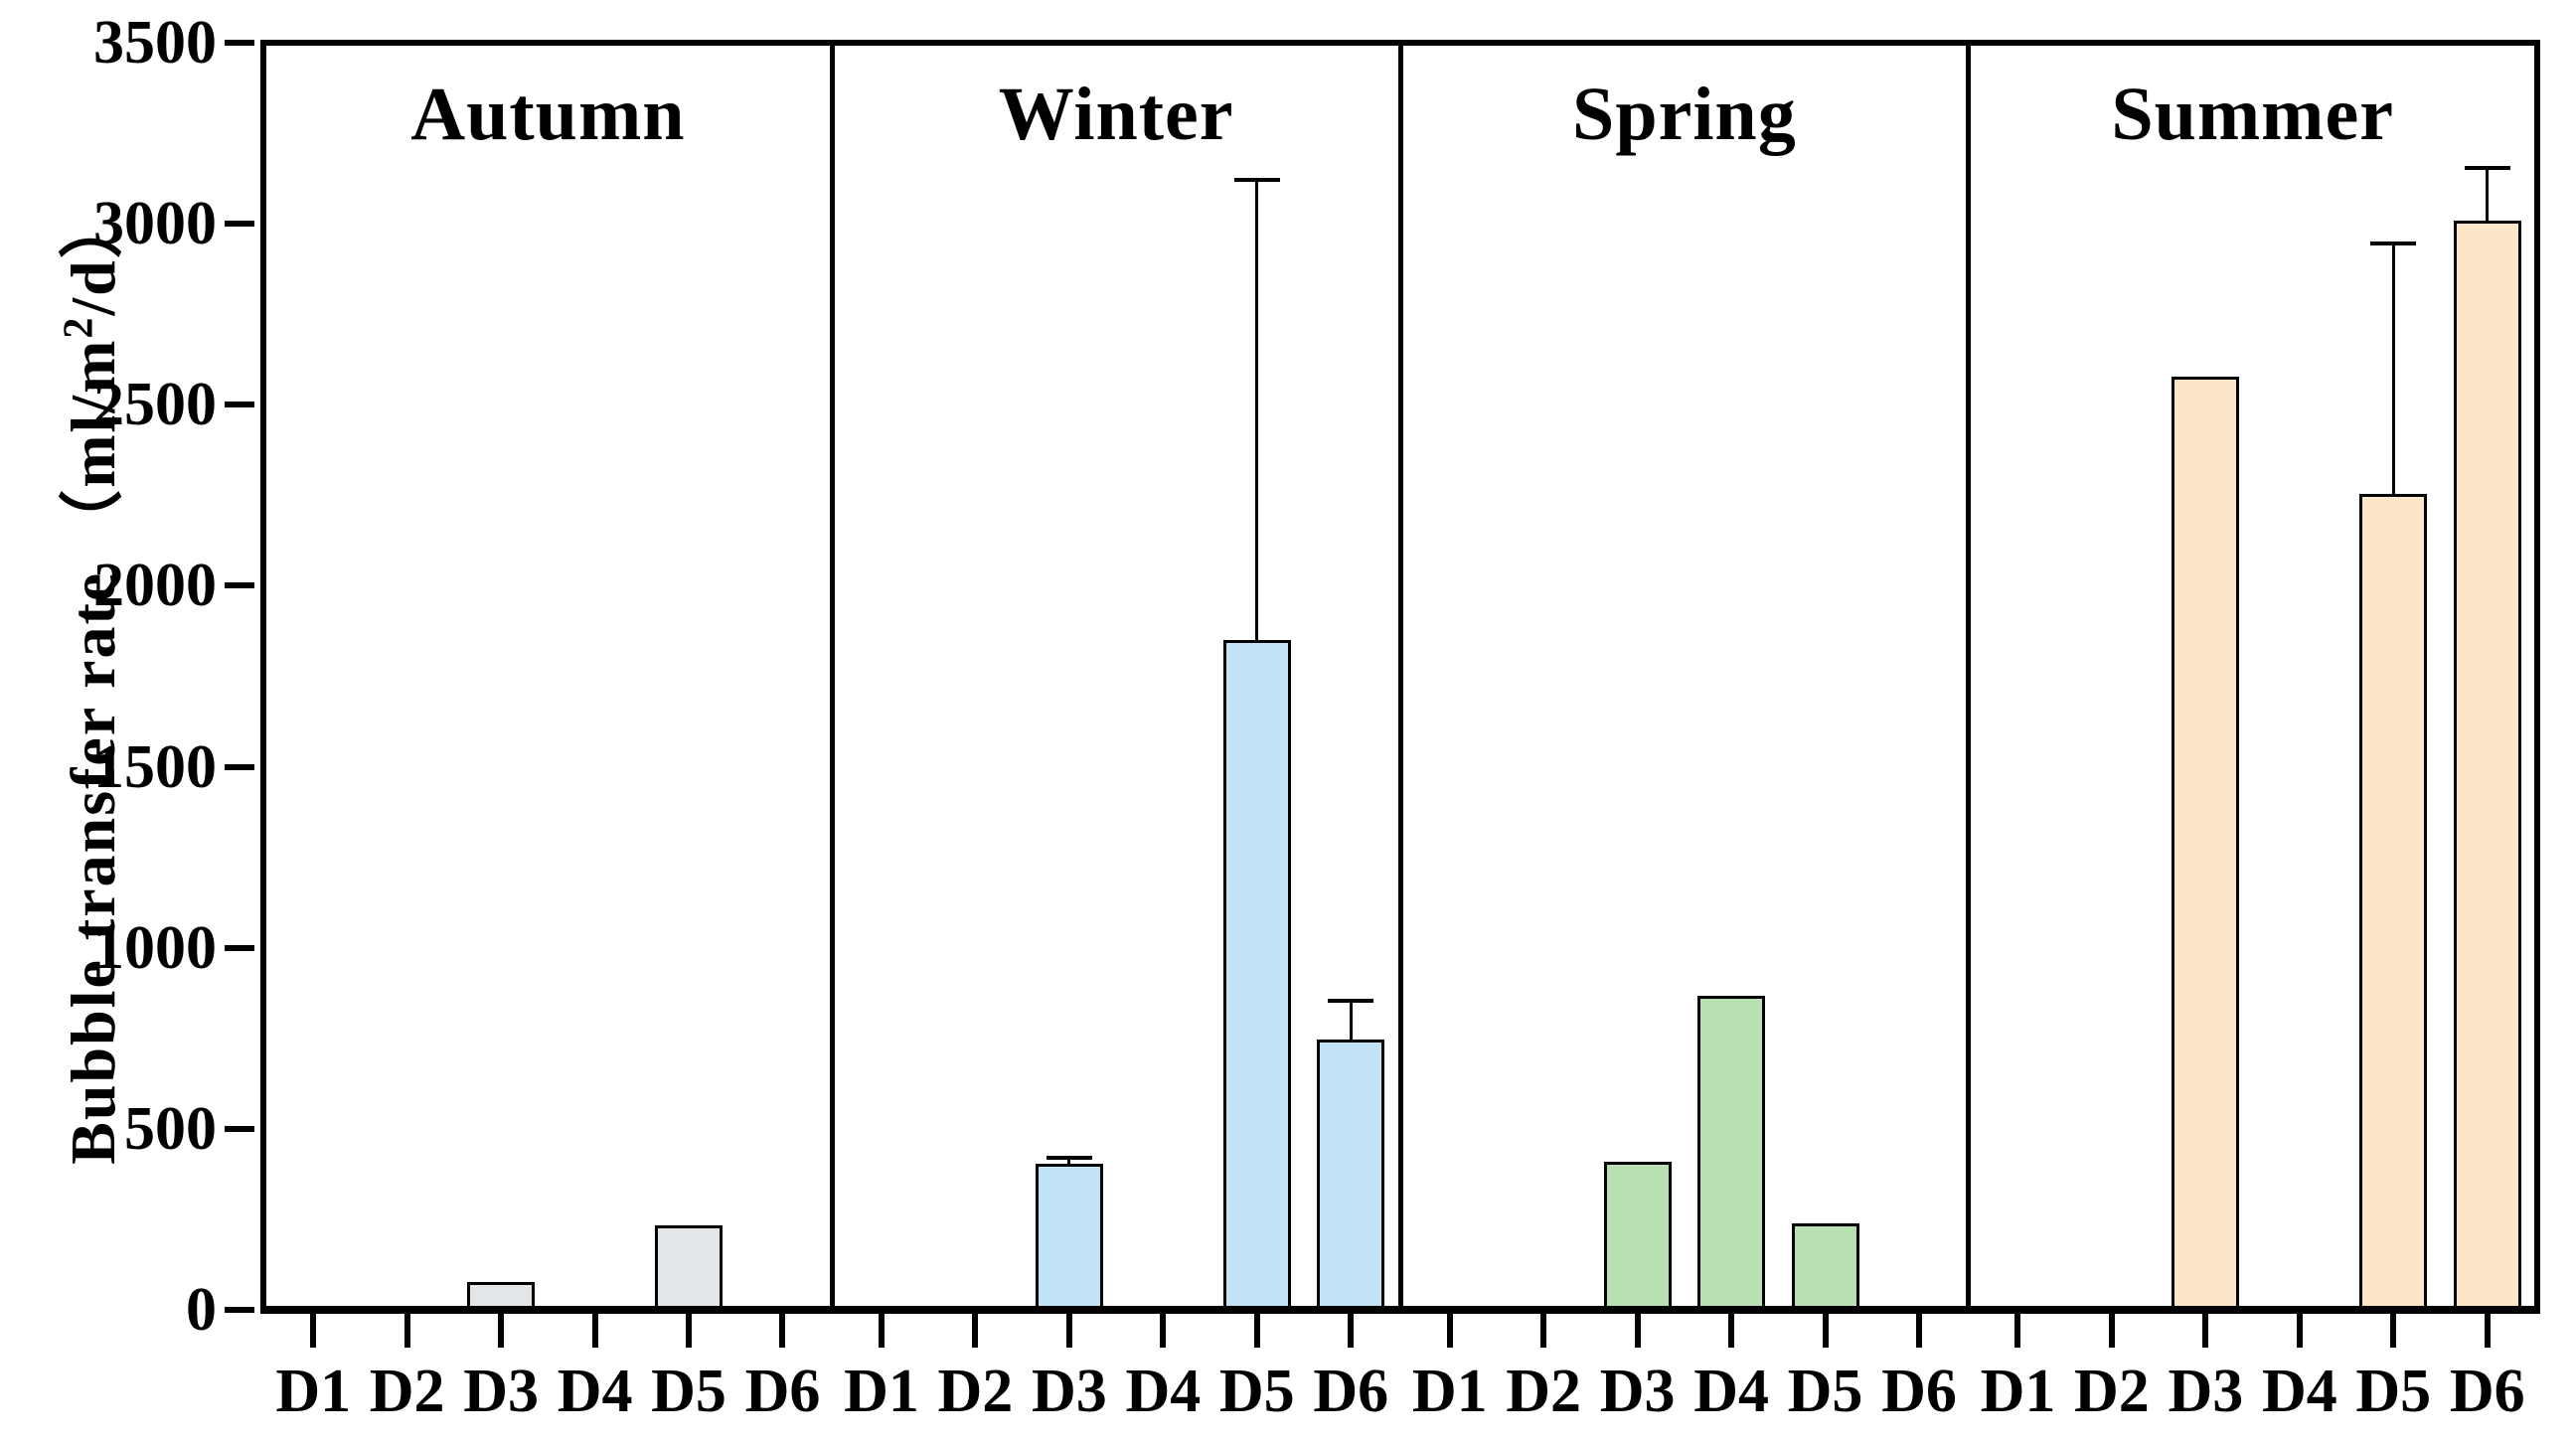  What do you see at coordinates (2112, 1391) in the screenshot?
I see `x-label-summer-d2: D2` at bounding box center [2112, 1391].